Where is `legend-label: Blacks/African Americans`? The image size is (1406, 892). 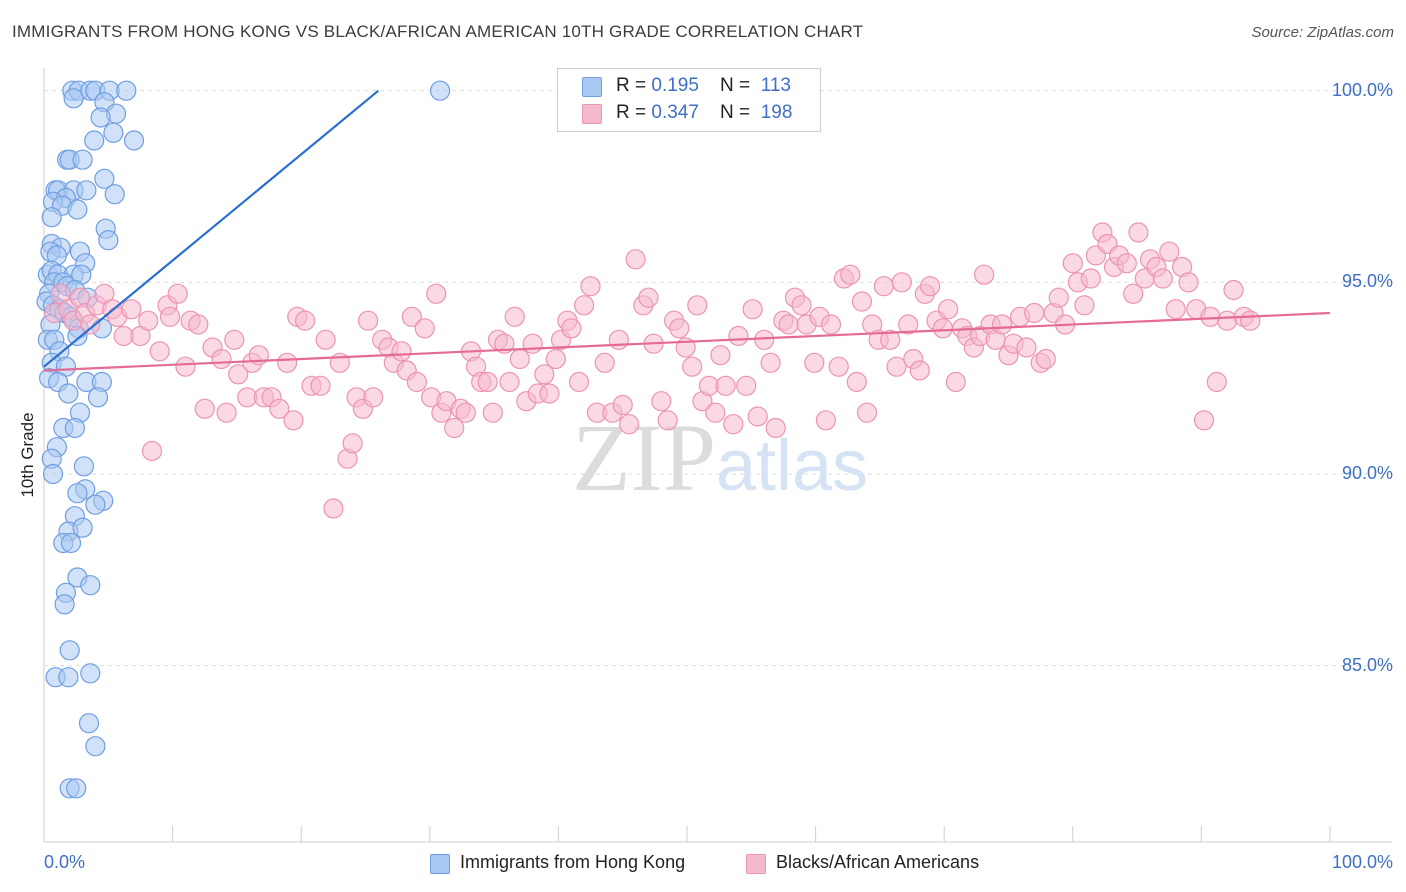 legend-label: Blacks/African Americans is located at coordinates (878, 862).